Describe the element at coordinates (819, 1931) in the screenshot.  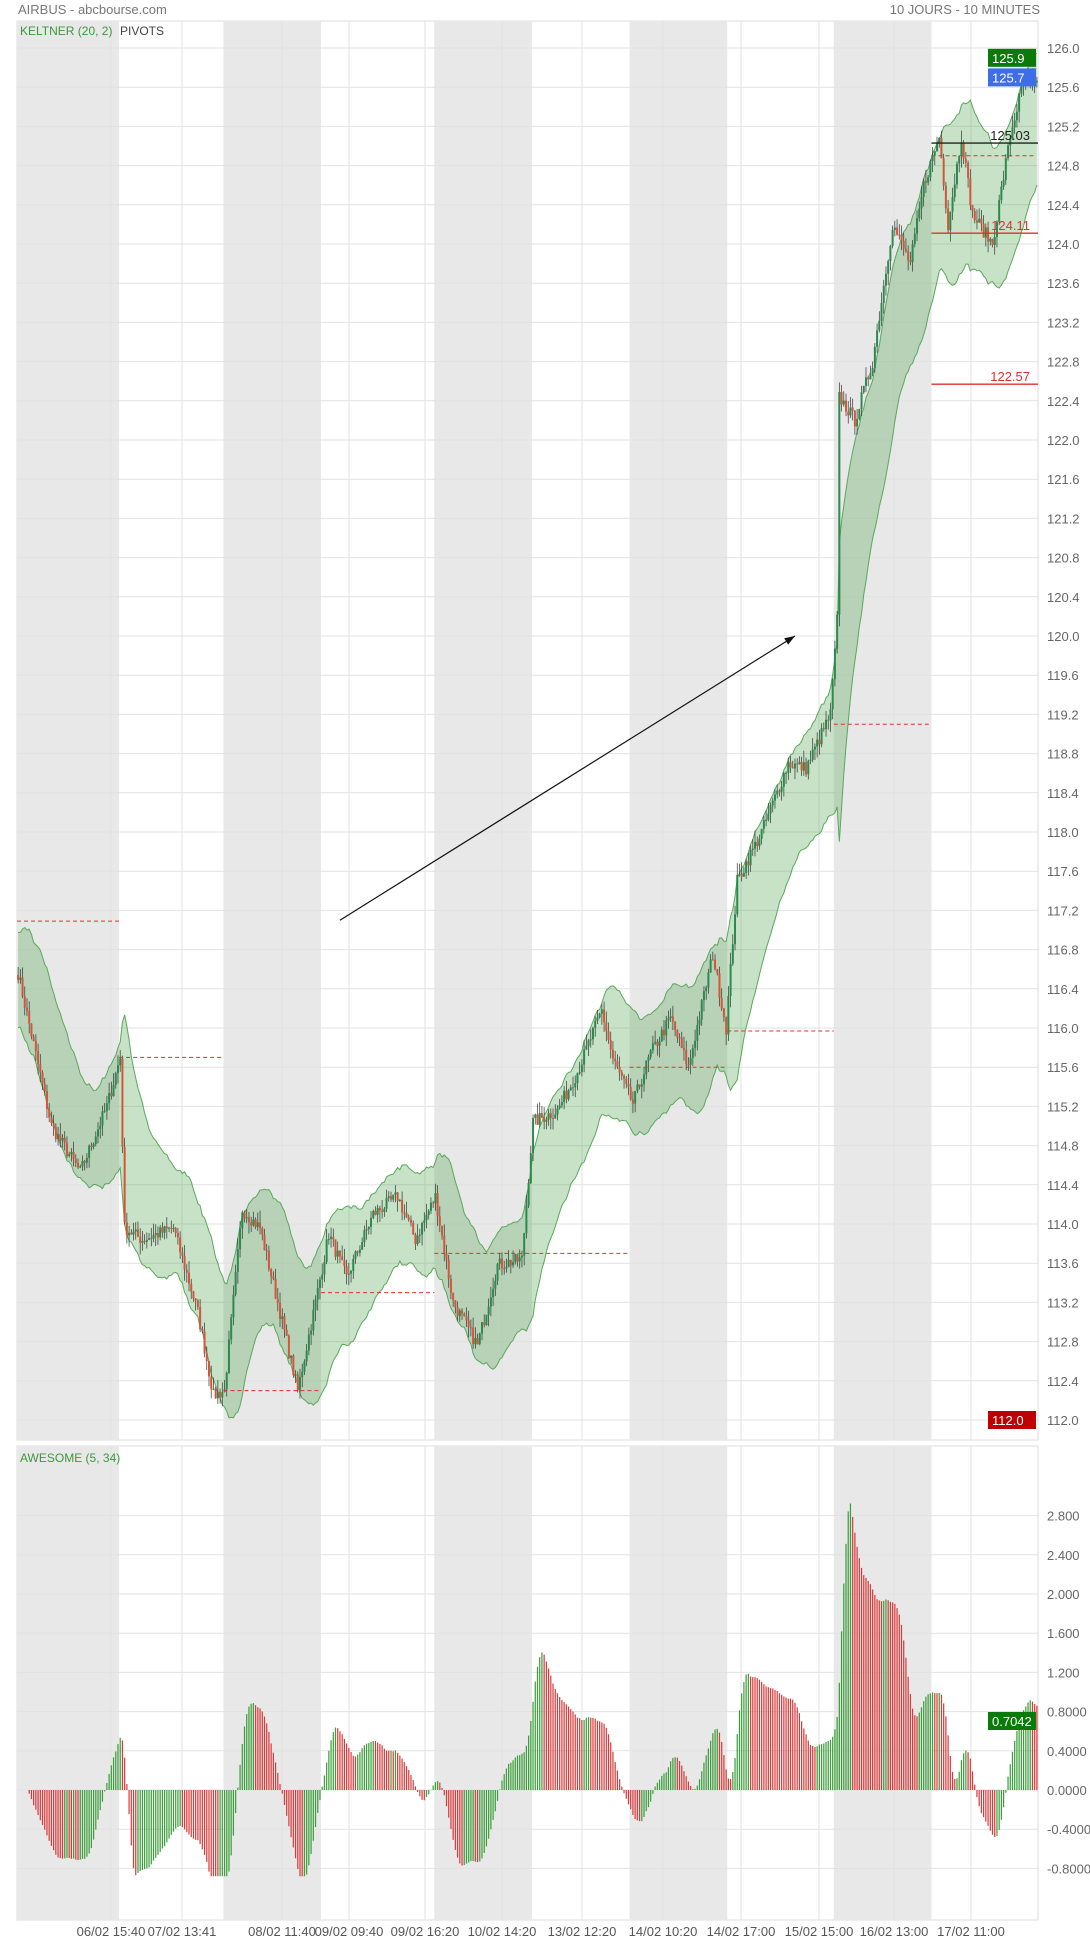
I see `x-tick-label: 15/02 15:00` at that location.